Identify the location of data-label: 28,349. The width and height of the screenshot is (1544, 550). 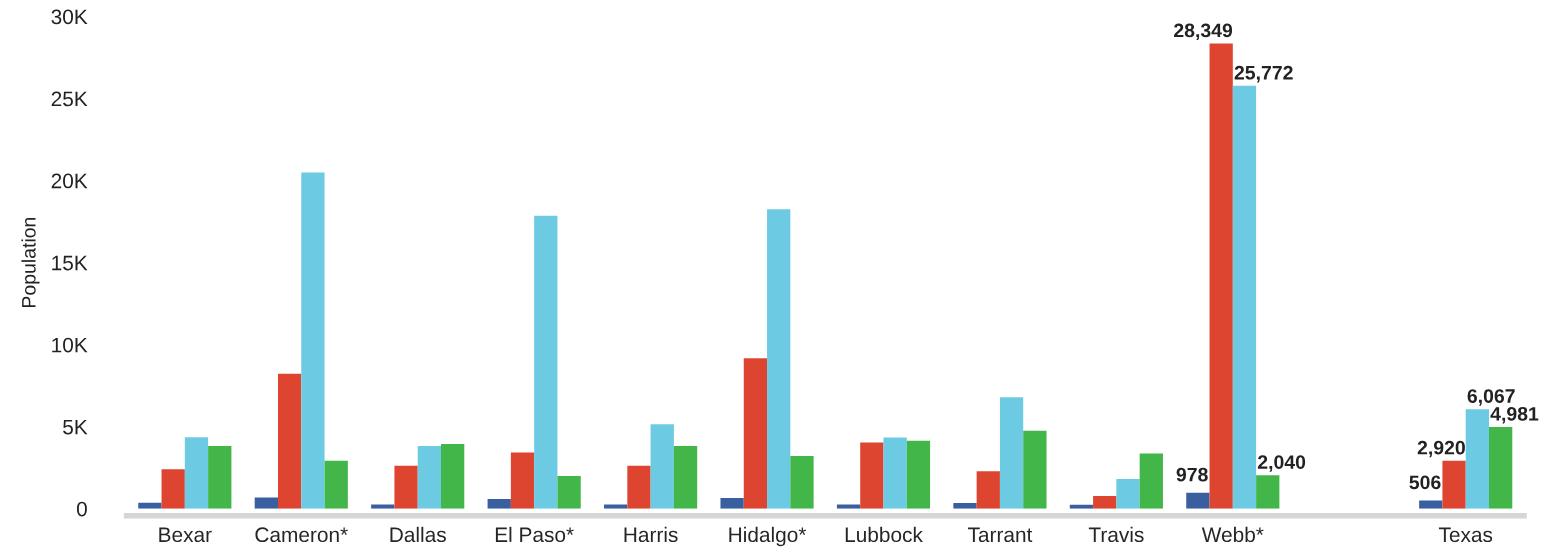
(1203, 32).